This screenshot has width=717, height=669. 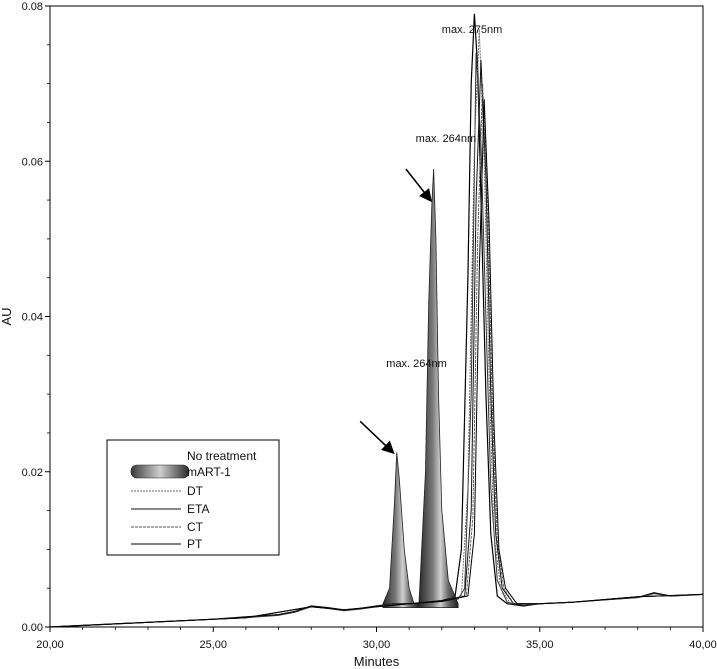 I want to click on y-tick-label: 0.06, so click(x=32, y=162).